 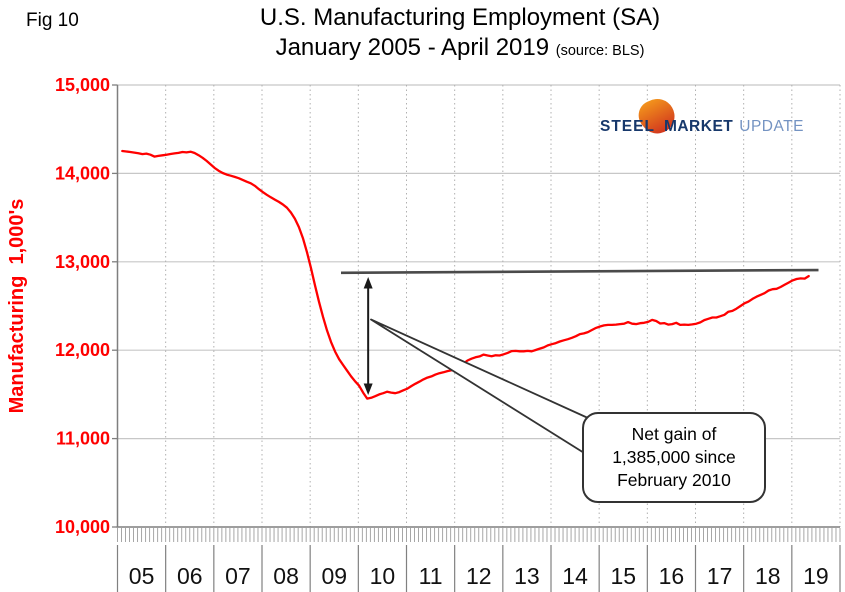 What do you see at coordinates (674, 434) in the screenshot?
I see `callout-line-1: Net gain of` at bounding box center [674, 434].